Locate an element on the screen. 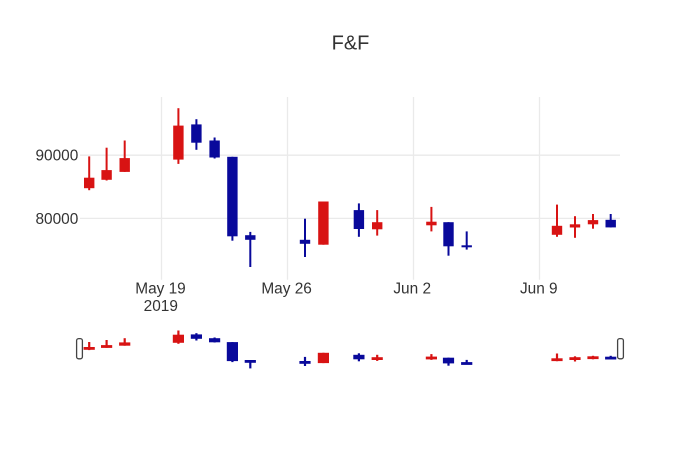 The image size is (700, 455). svg-text: 80000 is located at coordinates (56, 219).